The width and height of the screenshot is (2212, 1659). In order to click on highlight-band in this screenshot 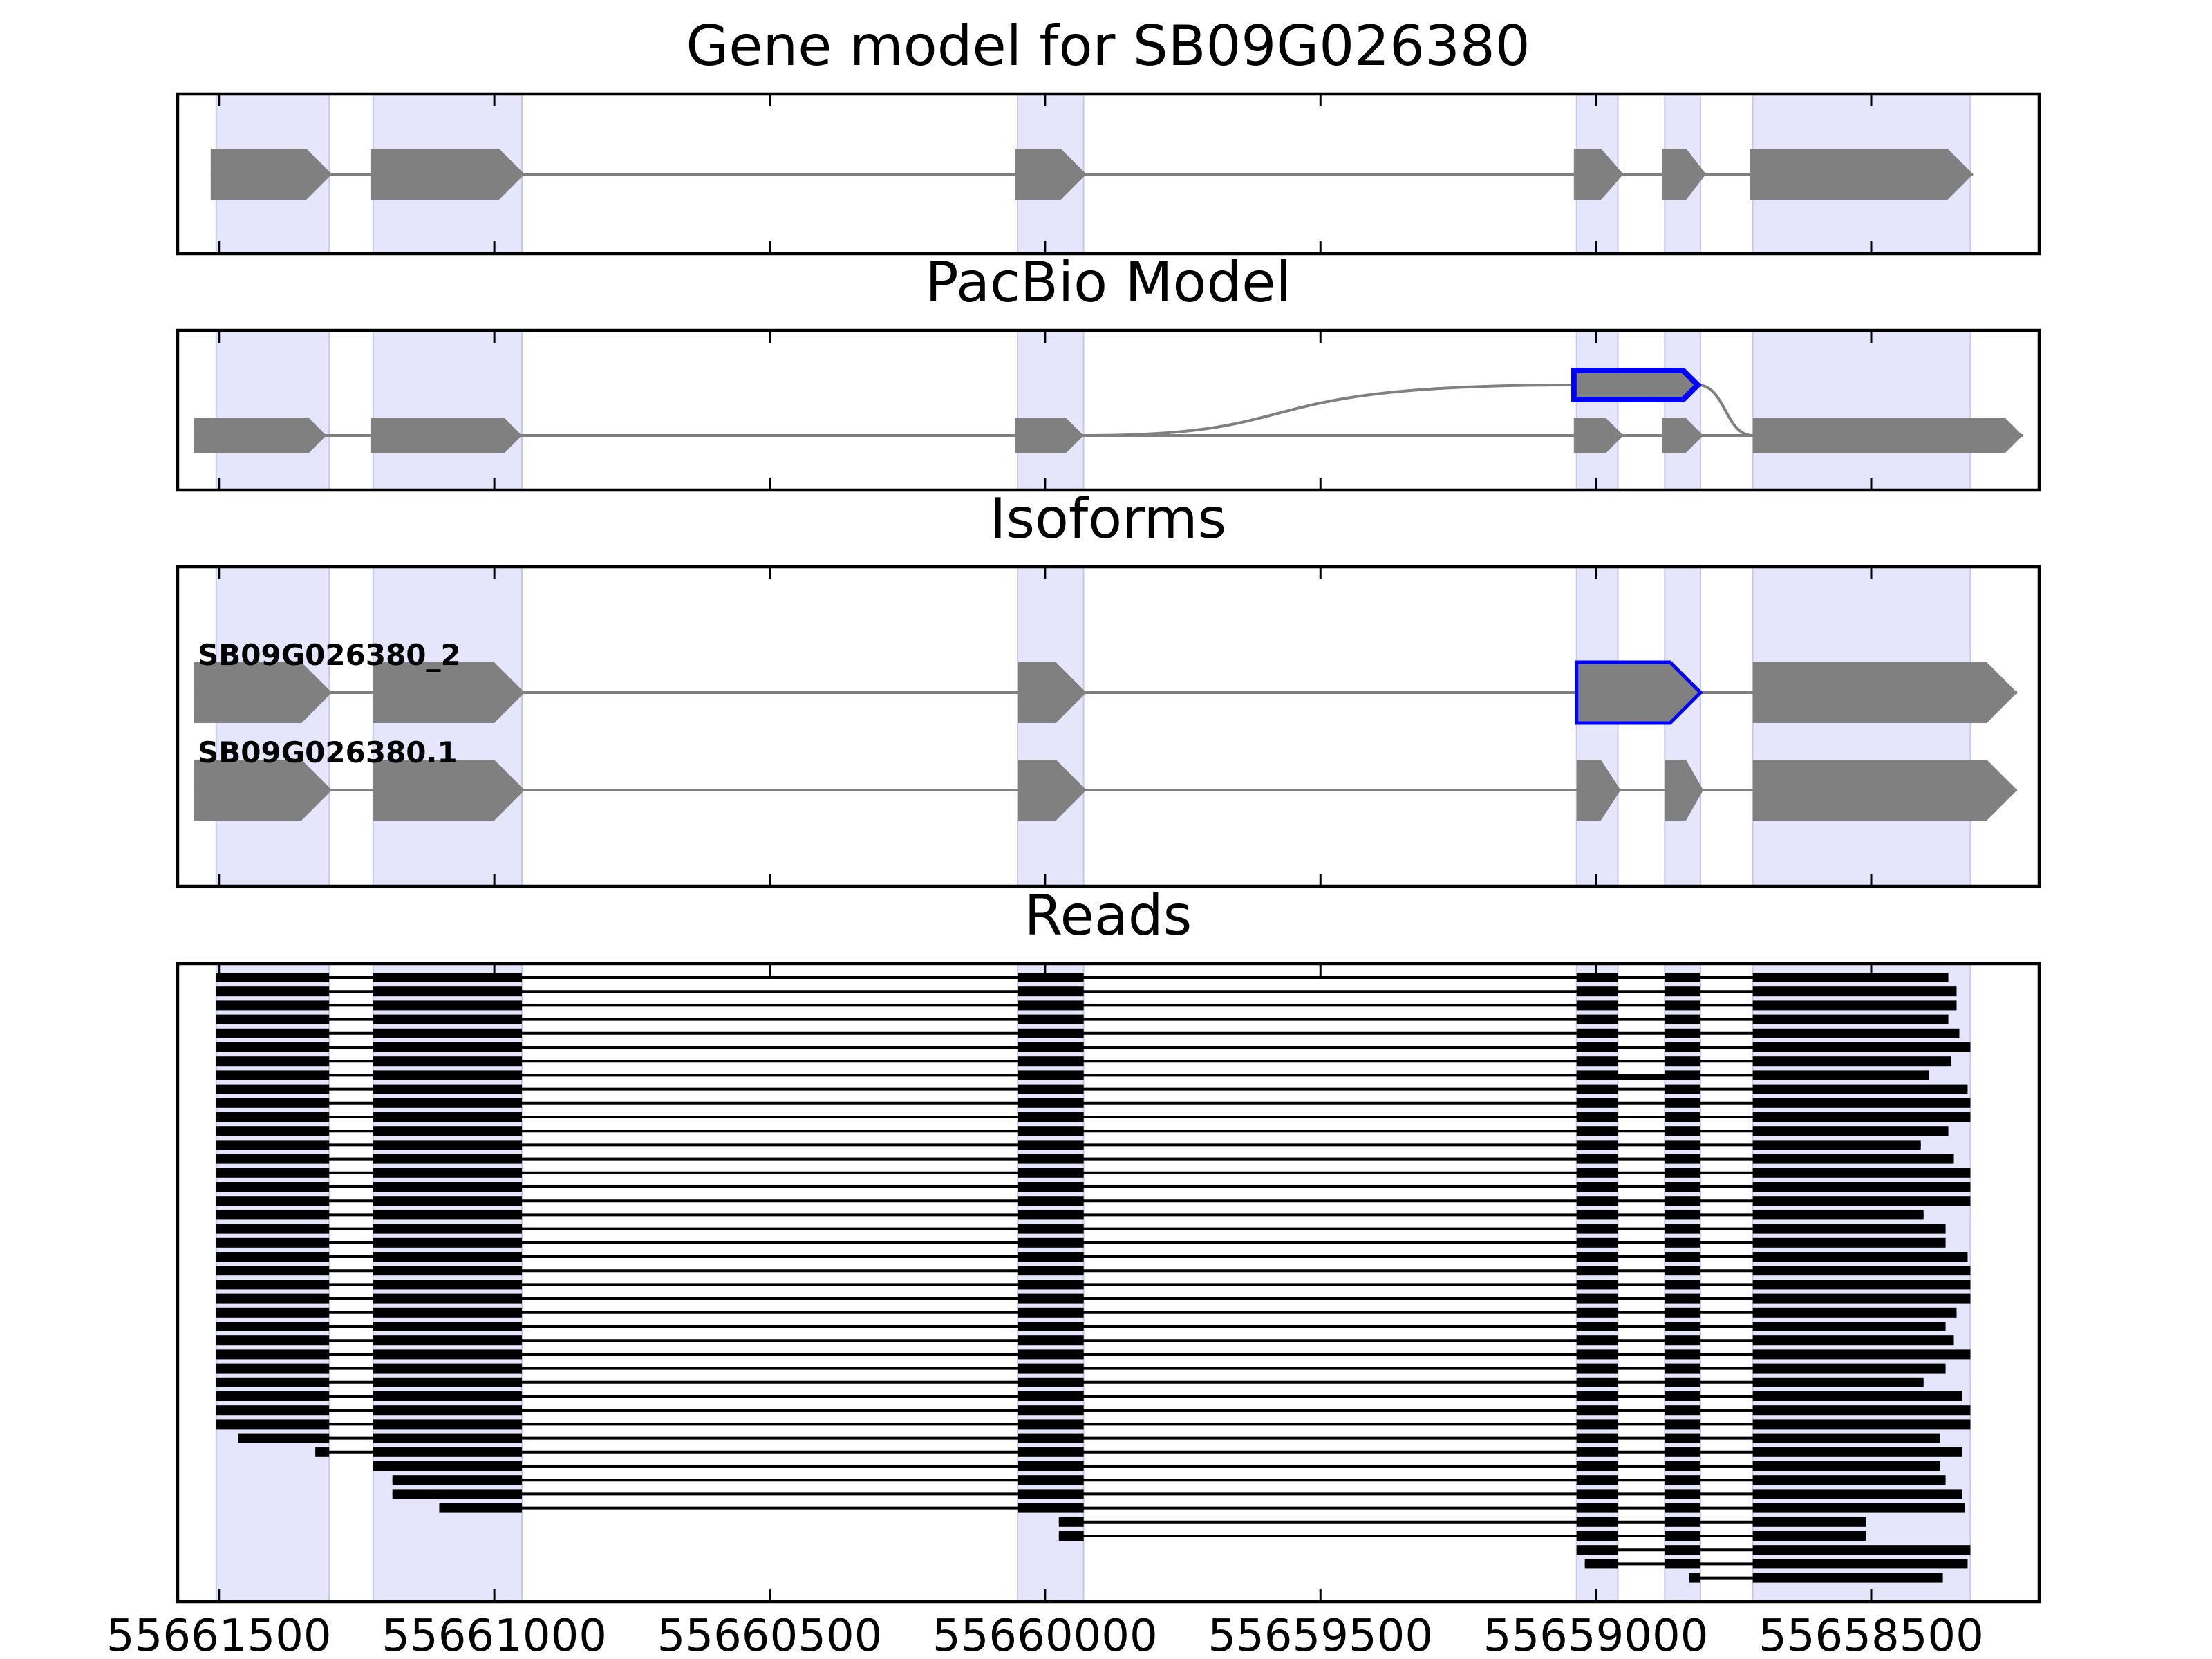, I will do `click(447, 411)`.